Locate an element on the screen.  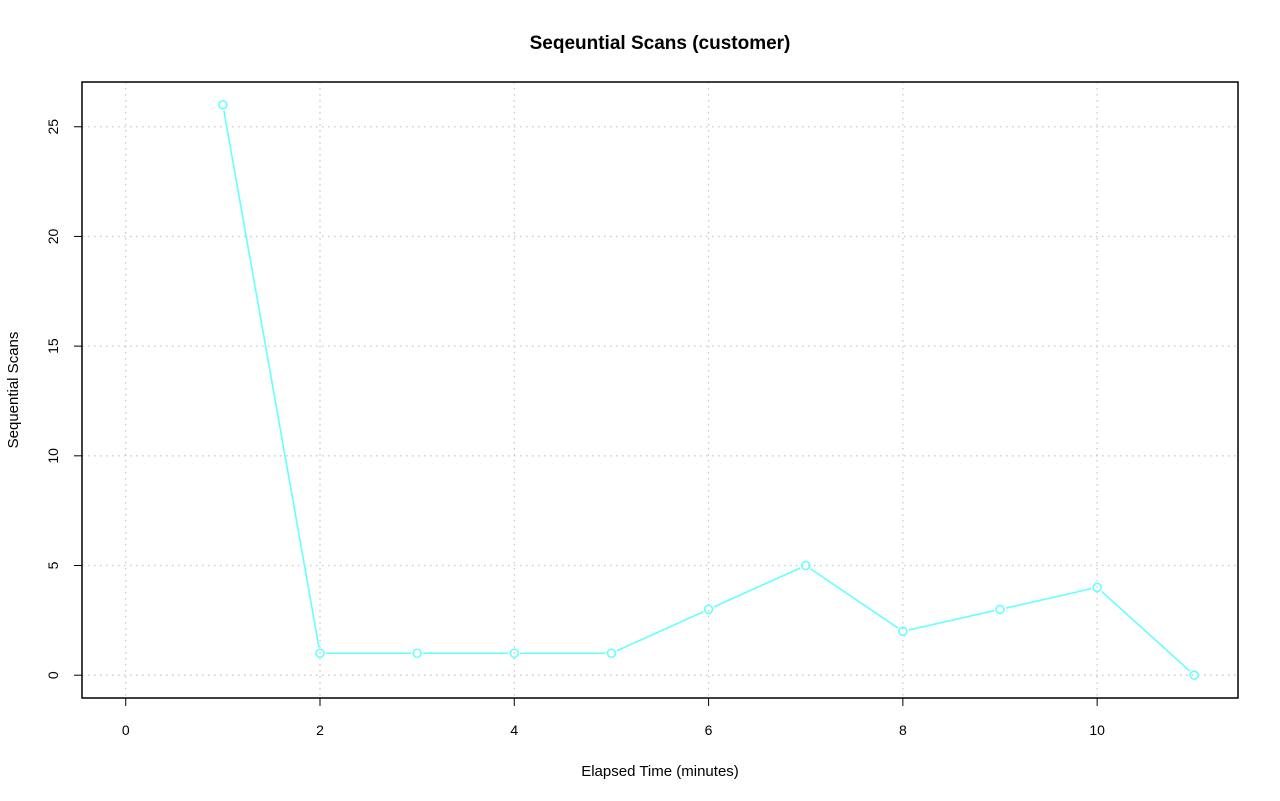
x-tick-label-1: 2 is located at coordinates (320, 730).